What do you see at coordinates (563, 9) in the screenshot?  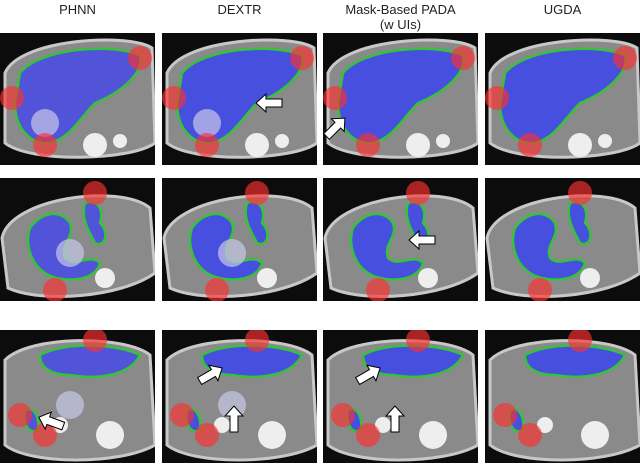 I see `column-title: UGDA` at bounding box center [563, 9].